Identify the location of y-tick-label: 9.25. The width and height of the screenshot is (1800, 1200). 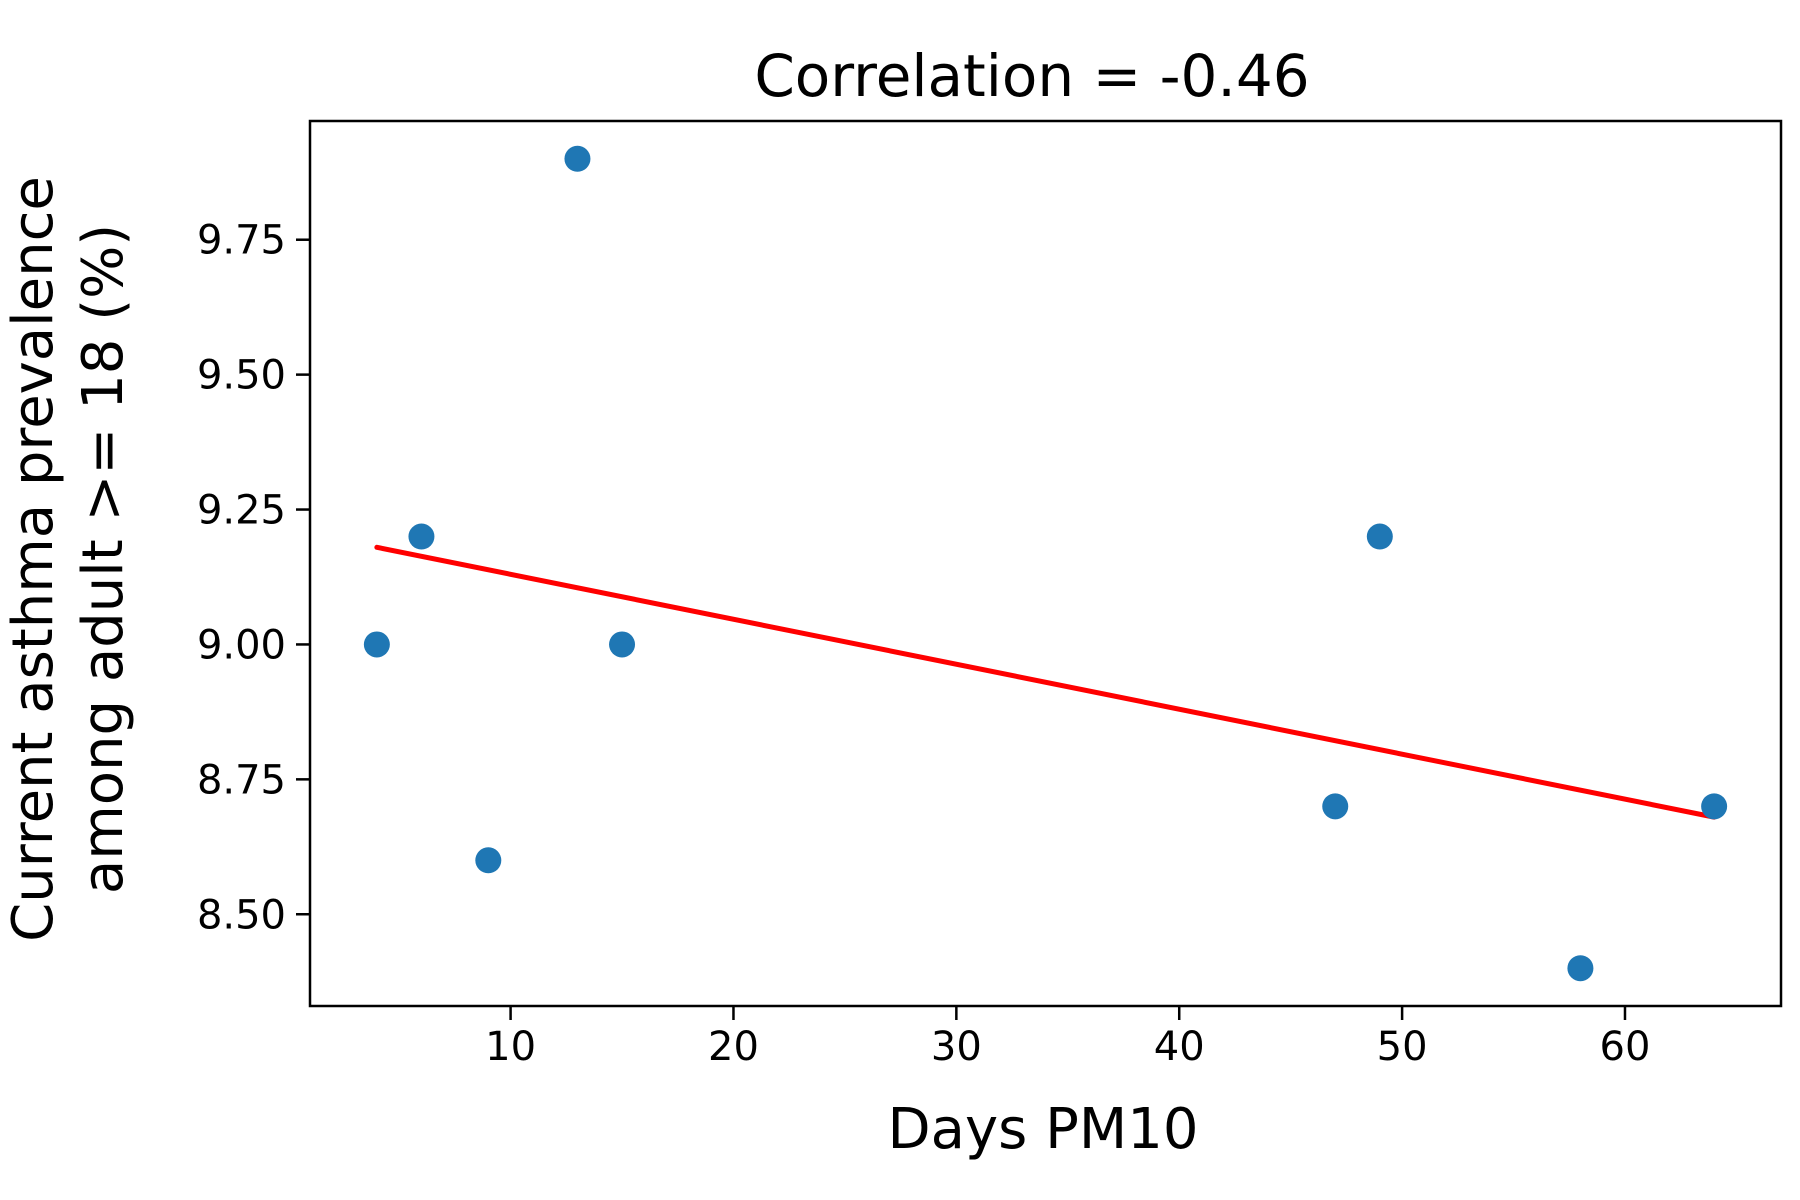
(241, 511).